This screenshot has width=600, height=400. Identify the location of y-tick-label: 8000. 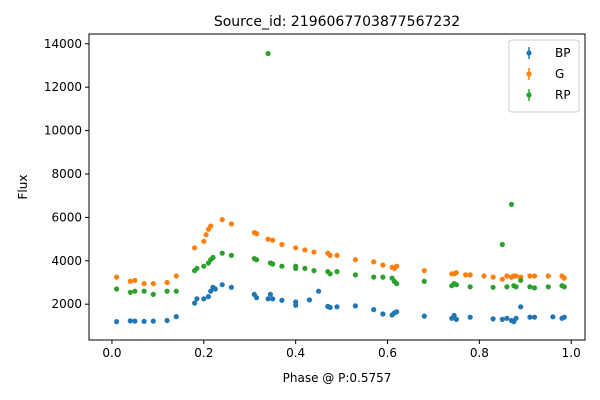
(66, 174).